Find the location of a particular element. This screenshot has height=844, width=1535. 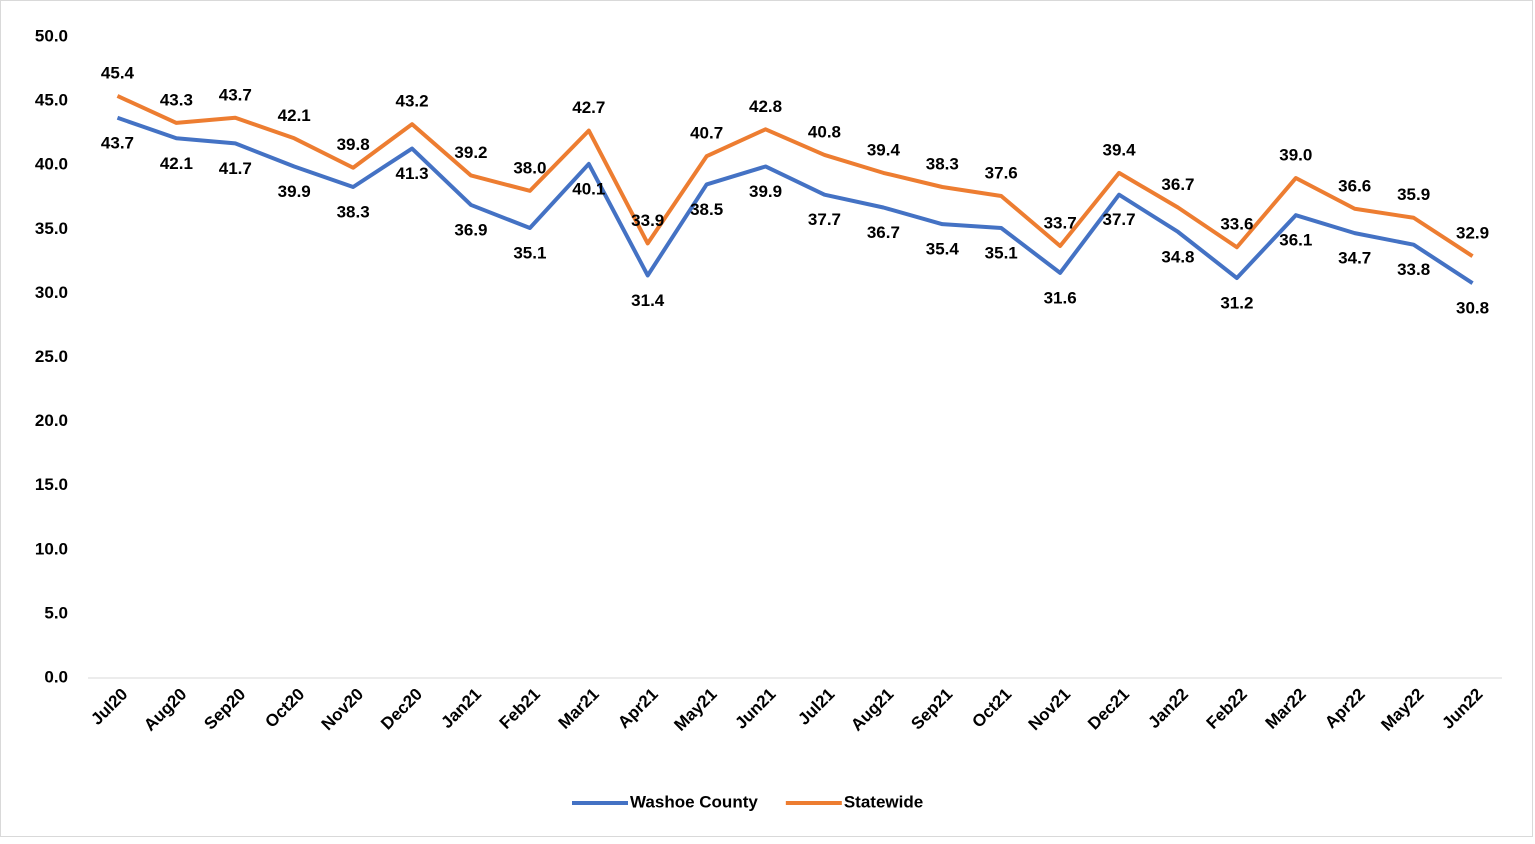

data-label: 40.8 is located at coordinates (824, 131).